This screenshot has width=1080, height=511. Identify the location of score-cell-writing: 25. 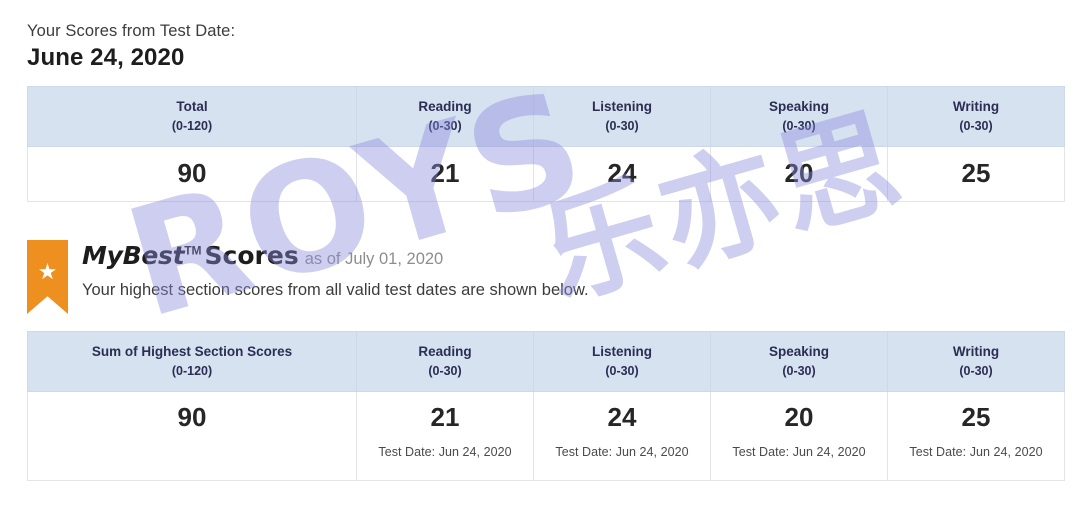
(976, 173).